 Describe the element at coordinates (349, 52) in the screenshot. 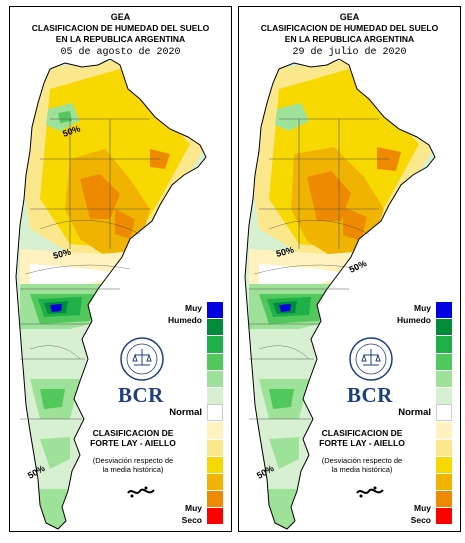

I see `panel-date: 29 de julio de 2020` at that location.